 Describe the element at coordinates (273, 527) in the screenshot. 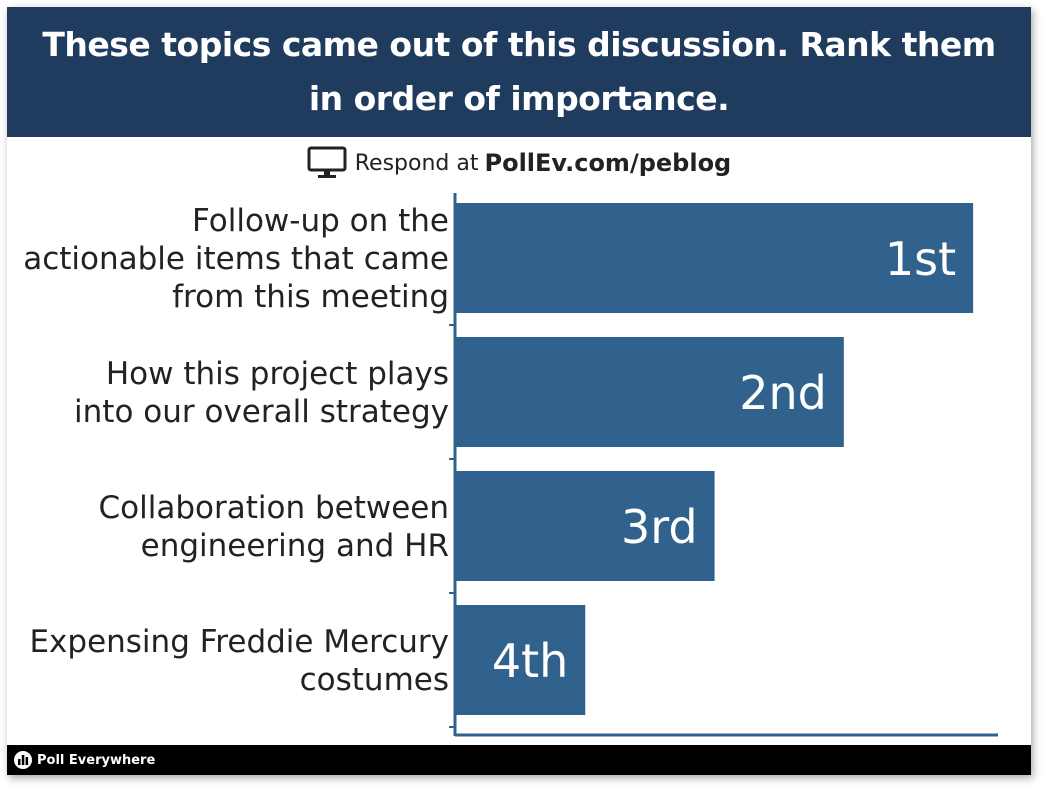

I see `category-label-3: Collaboration between engineering and HR` at that location.